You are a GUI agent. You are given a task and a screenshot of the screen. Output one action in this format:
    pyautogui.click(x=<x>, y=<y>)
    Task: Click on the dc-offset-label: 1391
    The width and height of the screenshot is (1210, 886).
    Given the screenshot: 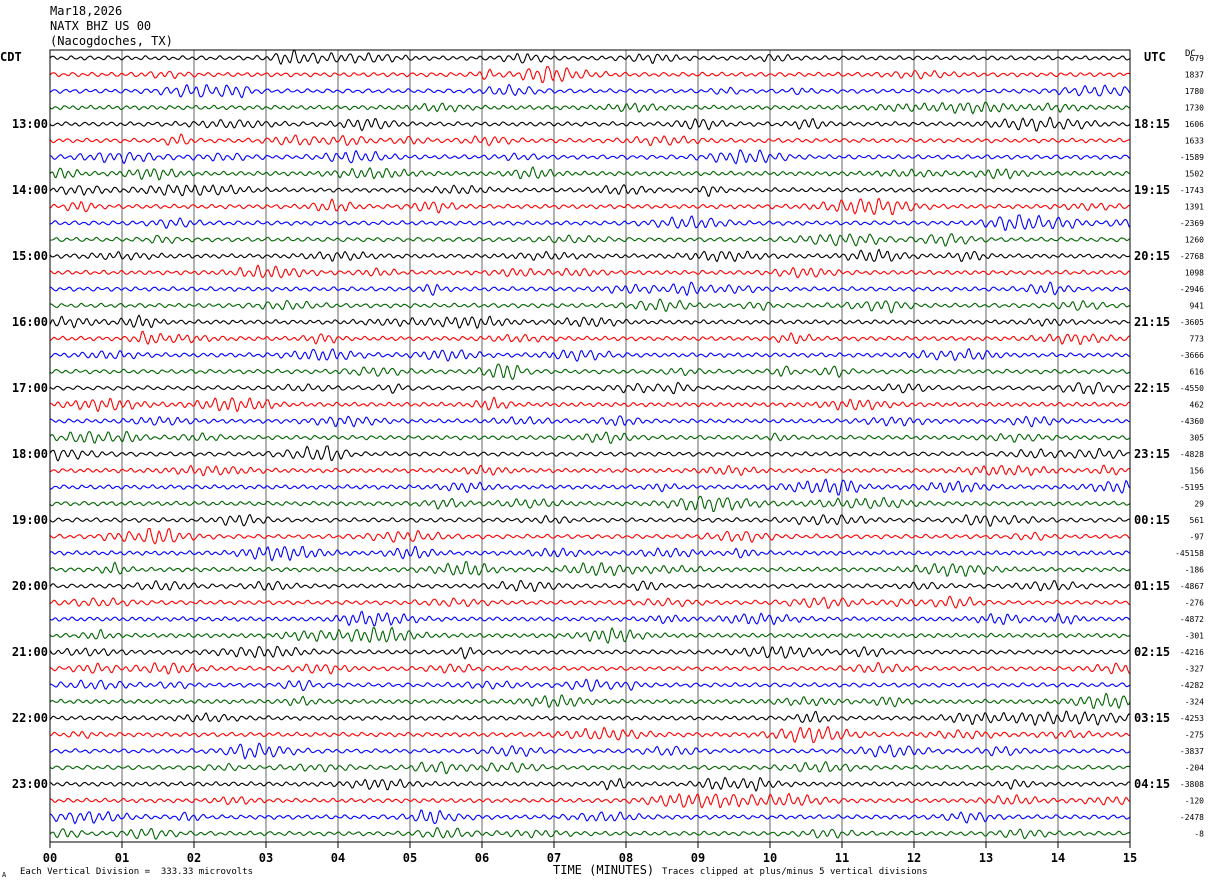 What is the action you would take?
    pyautogui.click(x=1194, y=207)
    